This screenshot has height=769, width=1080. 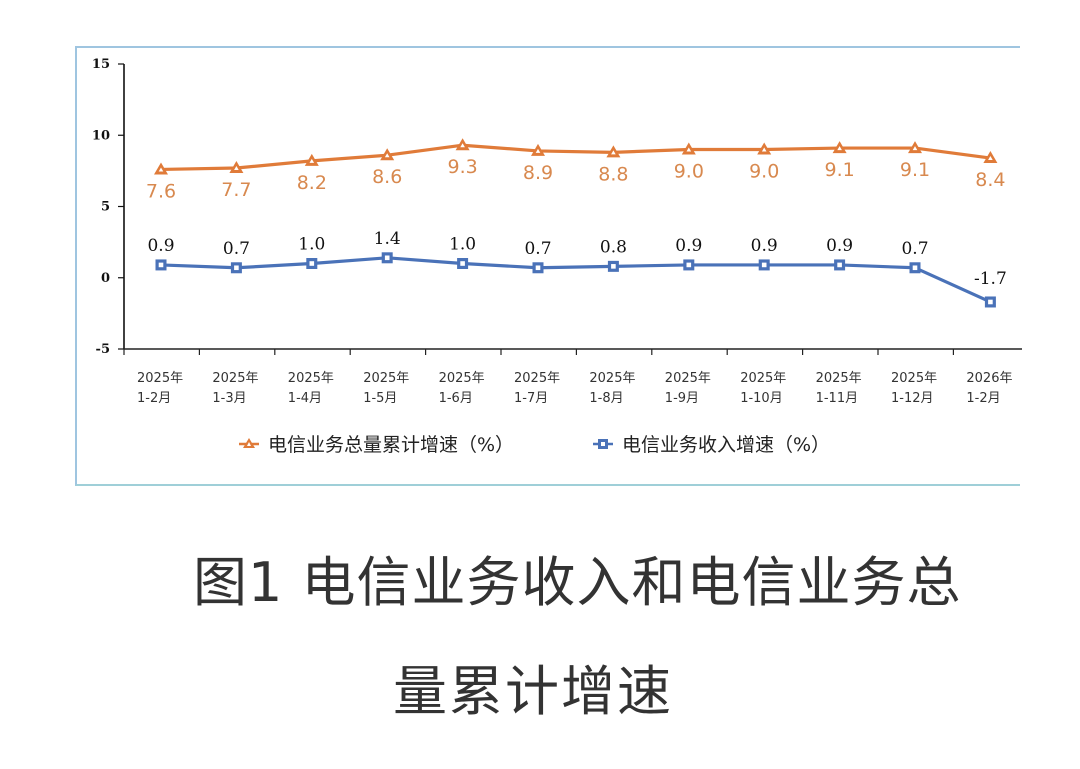 What do you see at coordinates (101, 135) in the screenshot?
I see `y-tick-label: 10` at bounding box center [101, 135].